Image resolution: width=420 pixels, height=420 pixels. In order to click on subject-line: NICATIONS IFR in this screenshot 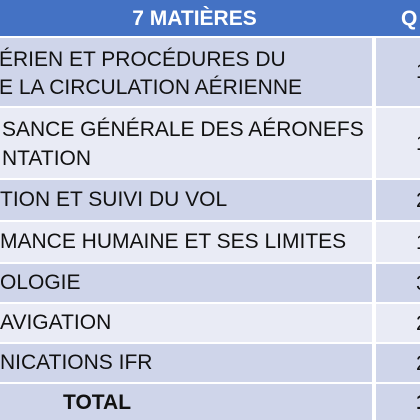, I will do `click(76, 362)`.